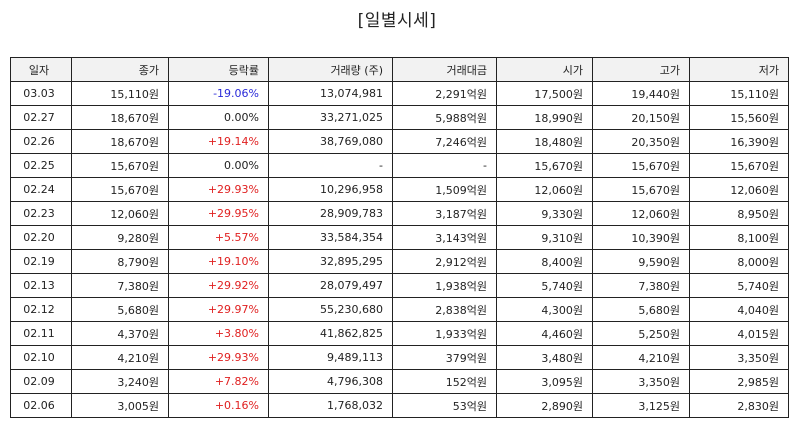 This screenshot has width=794, height=425. Describe the element at coordinates (544, 93) in the screenshot. I see `open-cell: 17,500원` at that location.